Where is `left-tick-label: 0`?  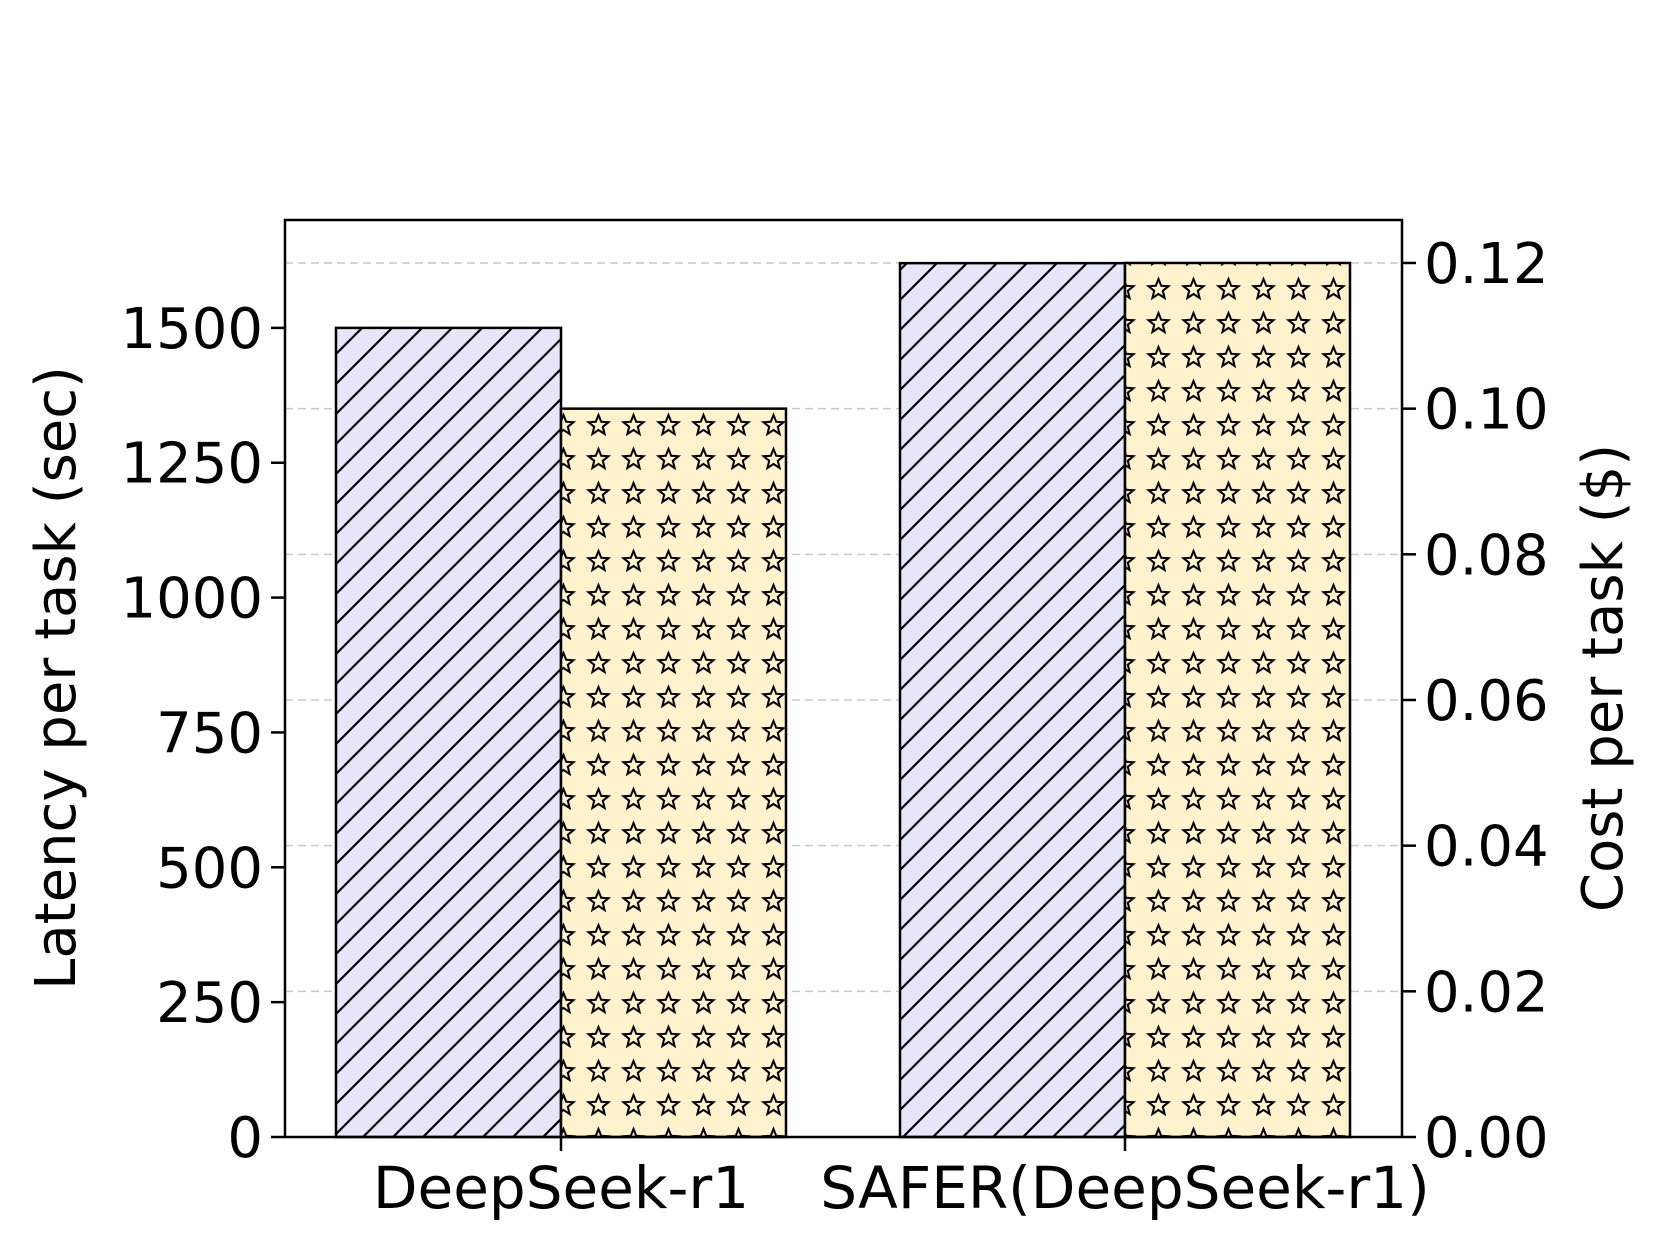 left-tick-label: 0 is located at coordinates (245, 1138).